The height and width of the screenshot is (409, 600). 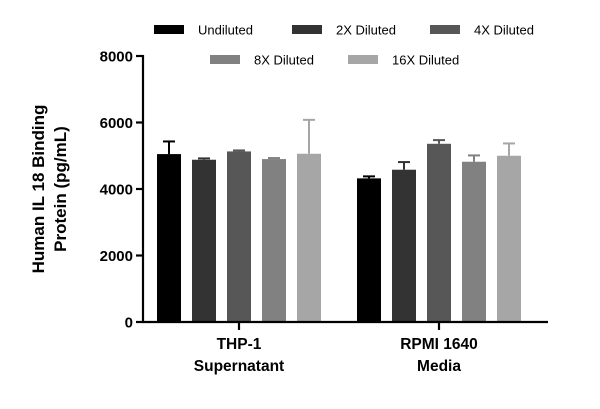 What do you see at coordinates (239, 366) in the screenshot?
I see `x-tick-label: Supernatant` at bounding box center [239, 366].